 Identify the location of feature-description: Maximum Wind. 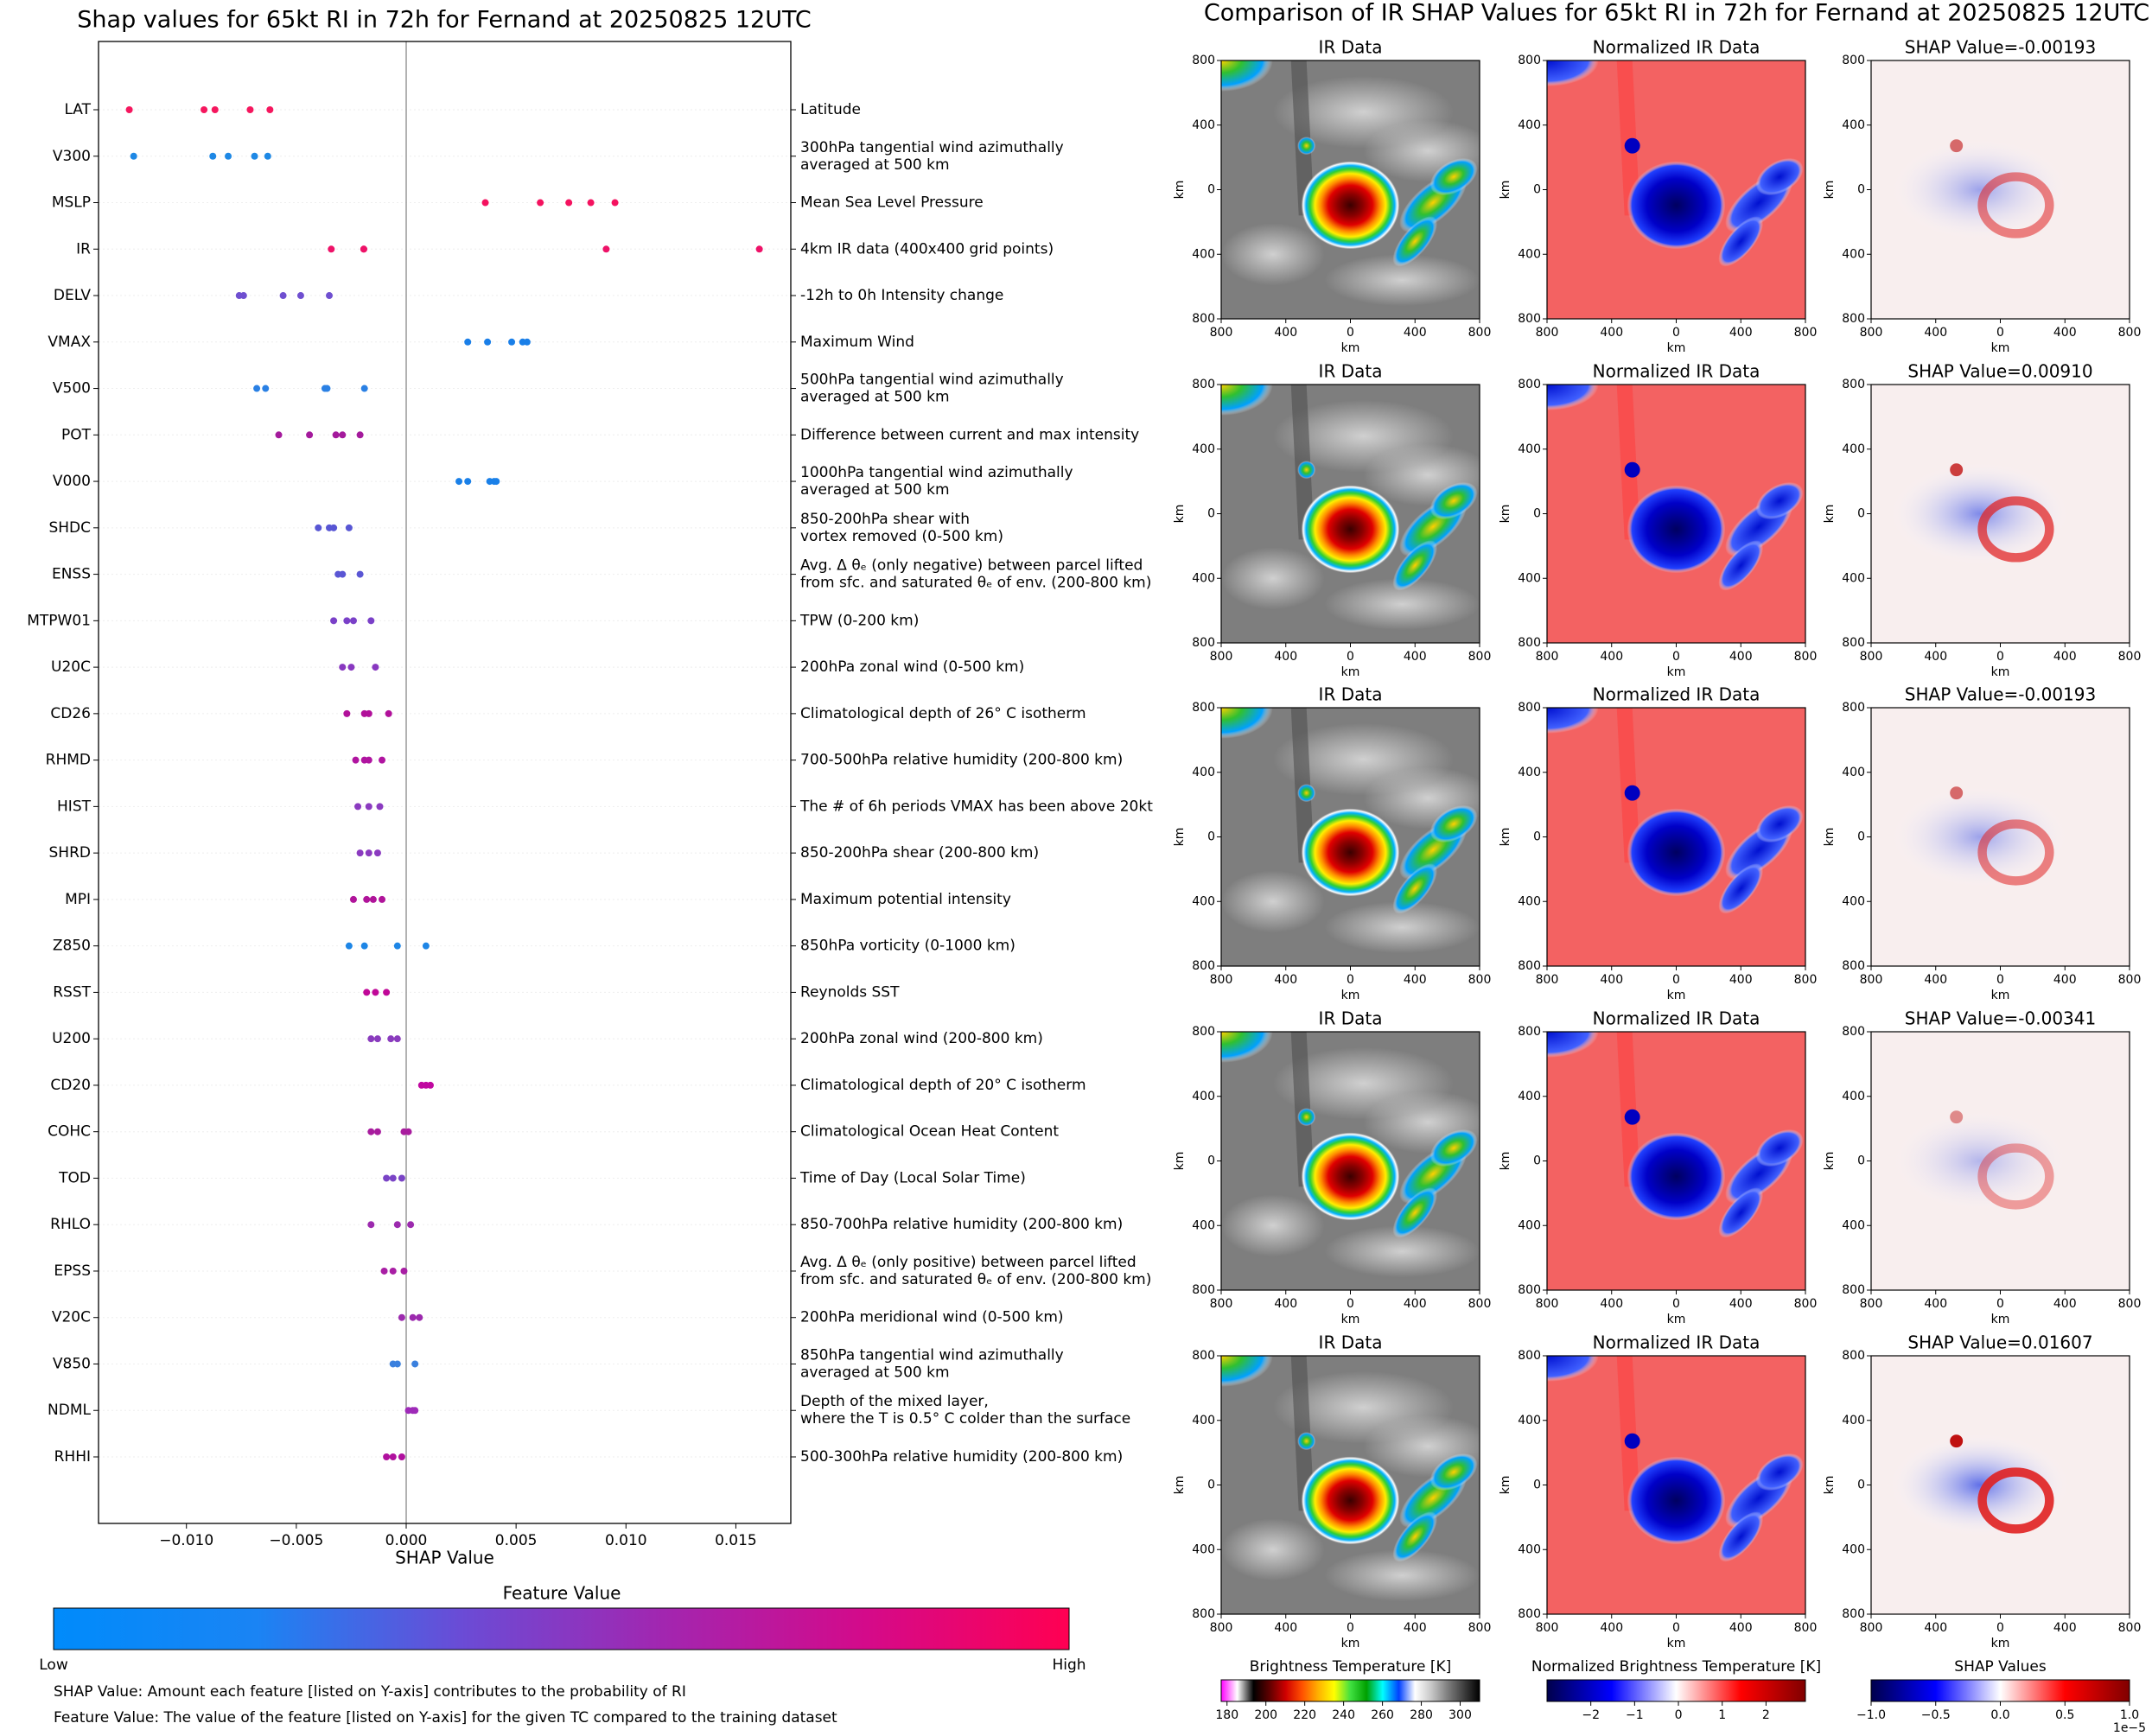
(857, 342).